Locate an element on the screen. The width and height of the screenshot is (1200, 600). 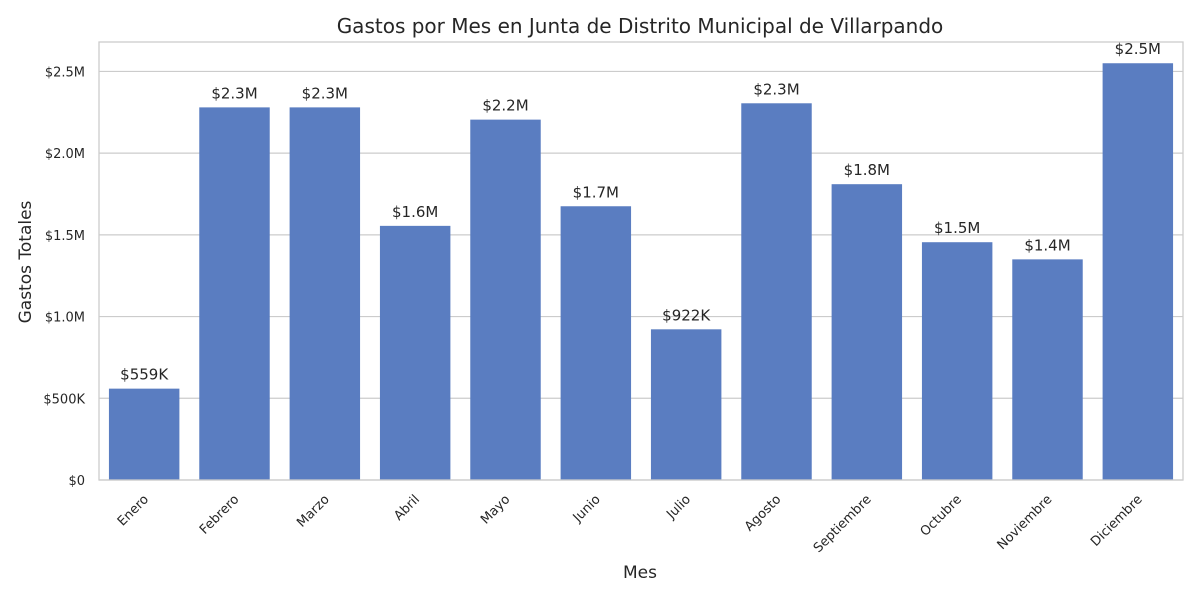
bar-value-label: $1.4M is located at coordinates (1047, 245).